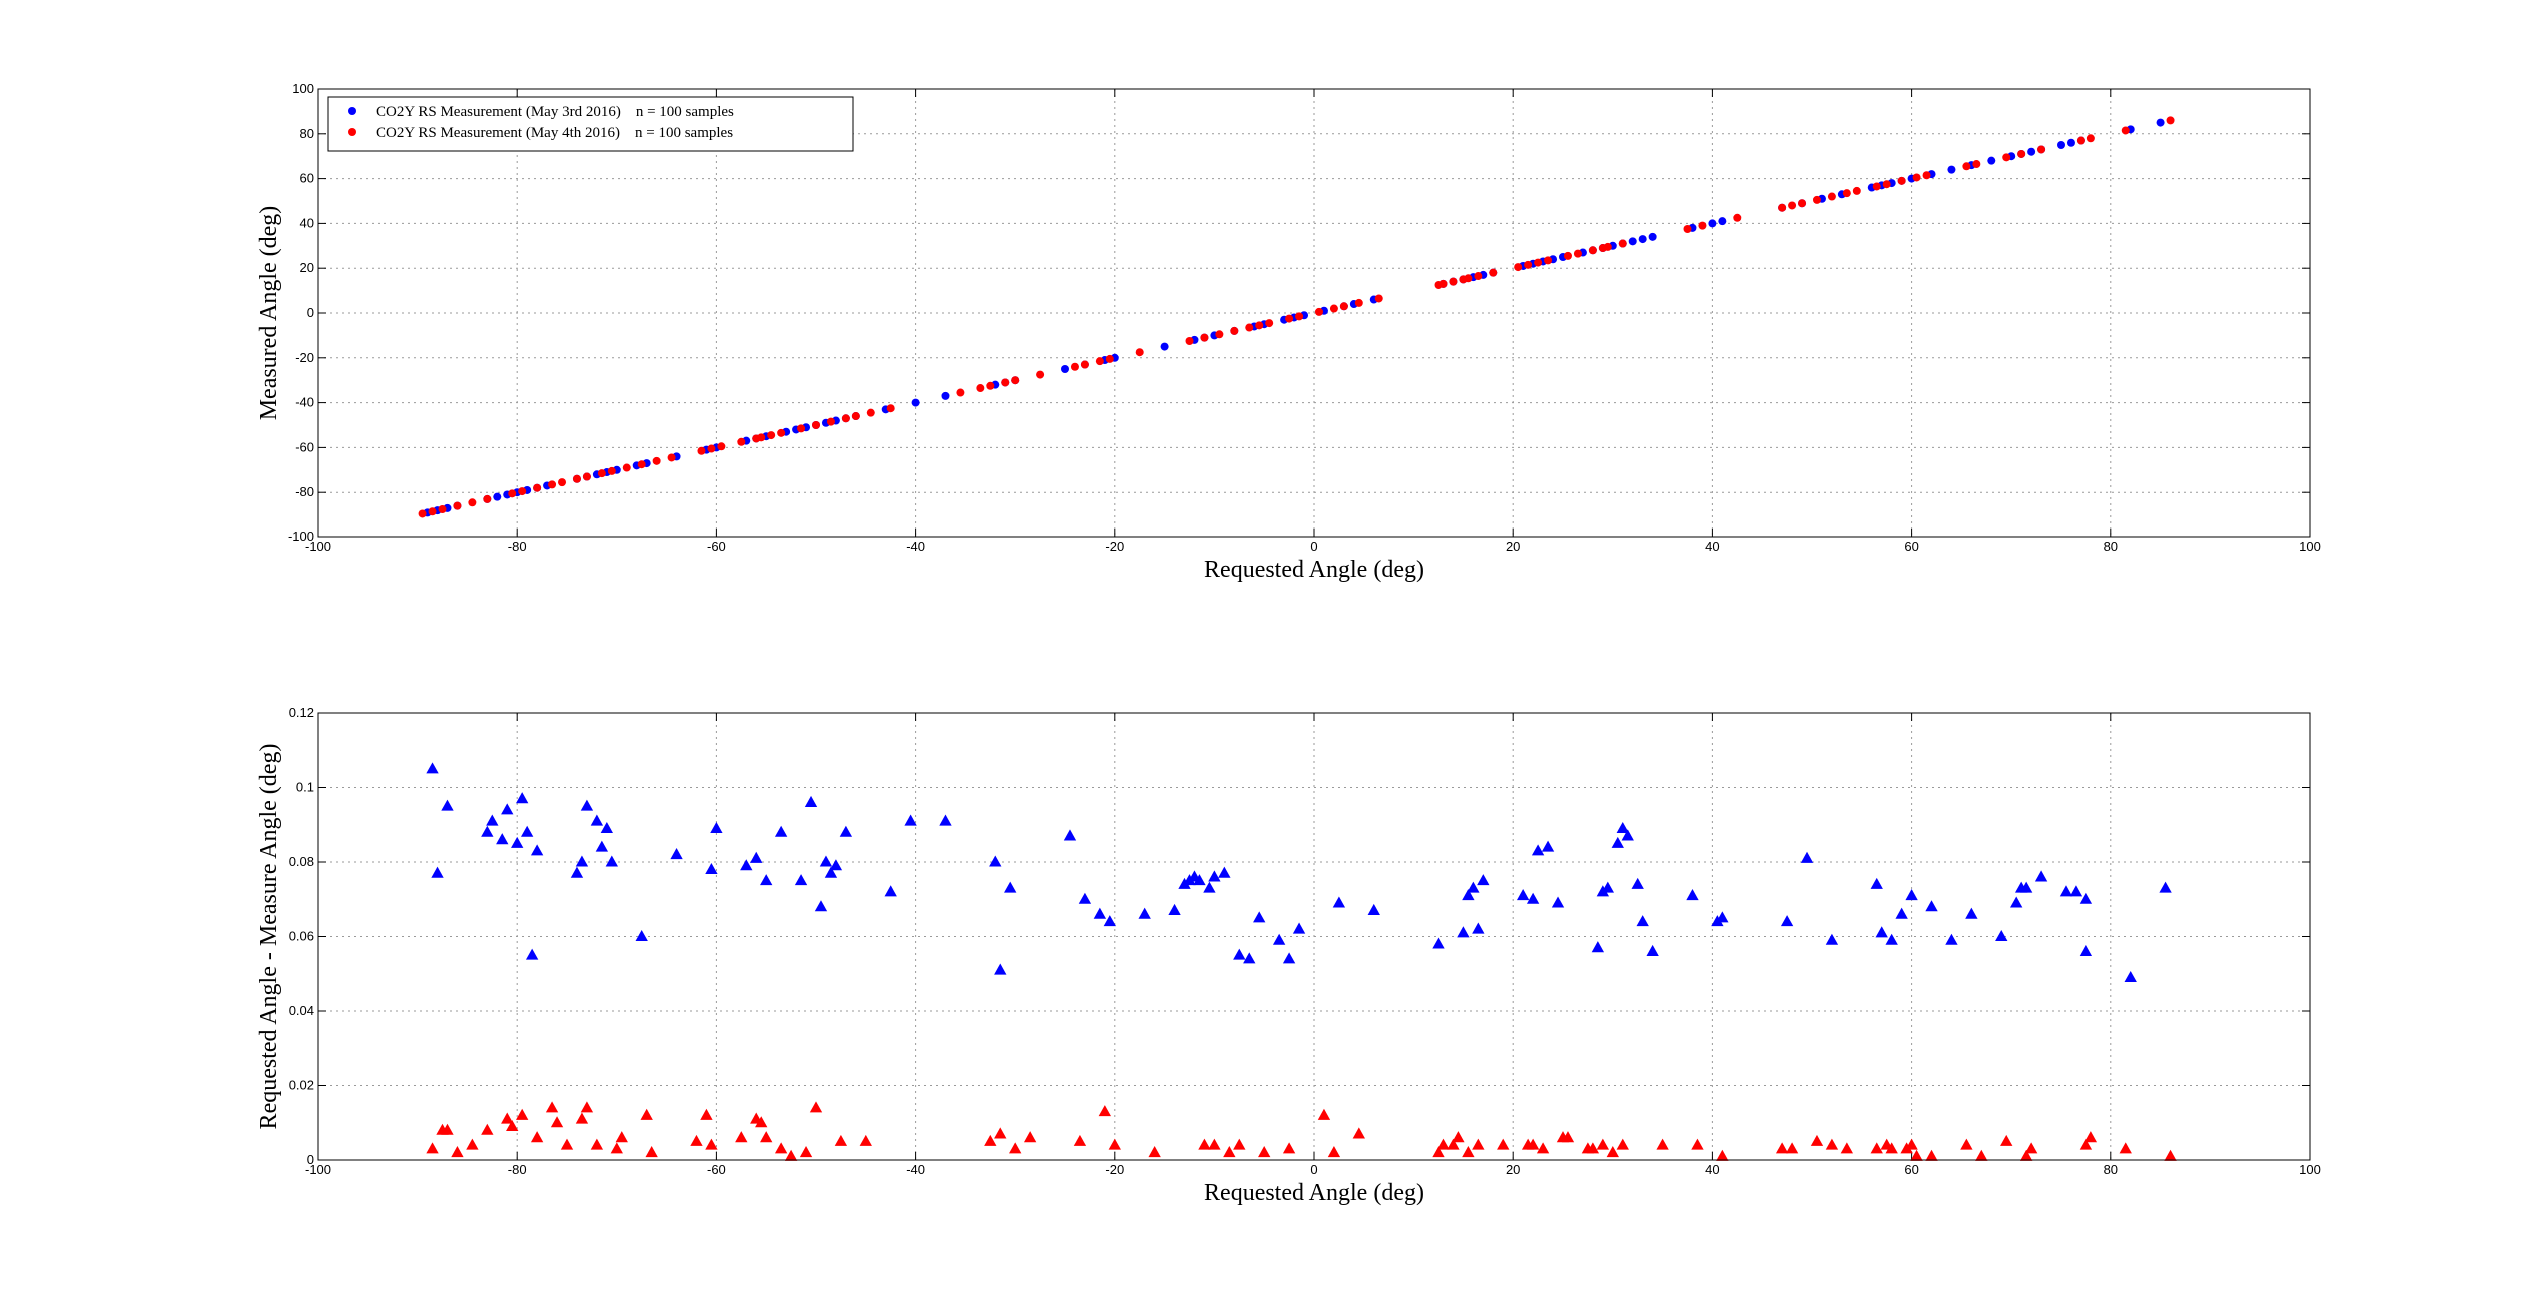 Image resolution: width=2538 pixels, height=1296 pixels. I want to click on y-tick-label: 0.08, so click(301, 861).